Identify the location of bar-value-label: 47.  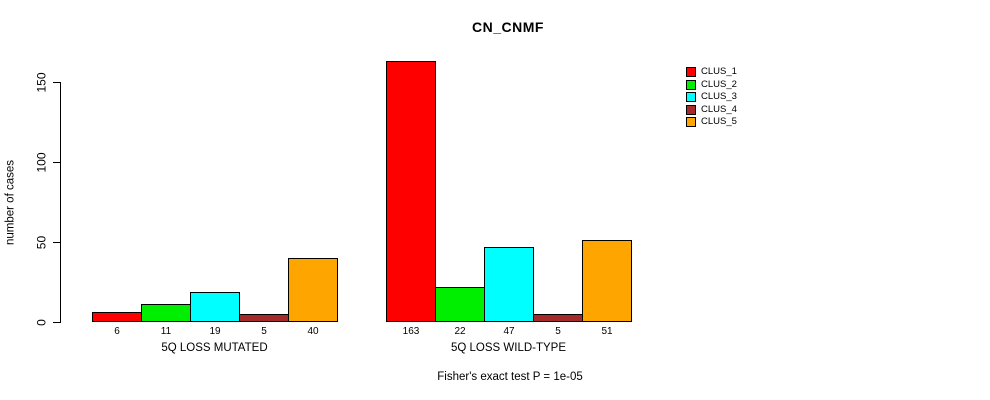
(509, 331).